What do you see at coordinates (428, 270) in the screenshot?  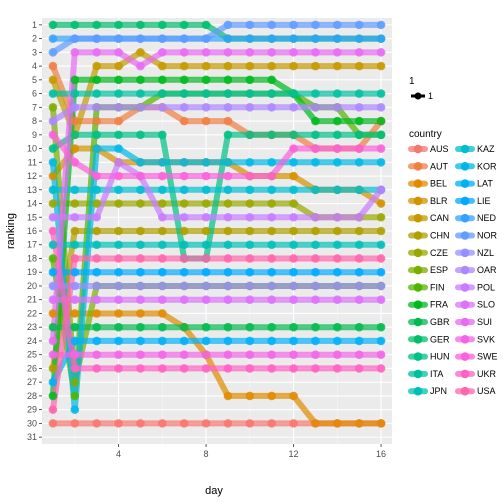 I see `legend-item-esp: ESP` at bounding box center [428, 270].